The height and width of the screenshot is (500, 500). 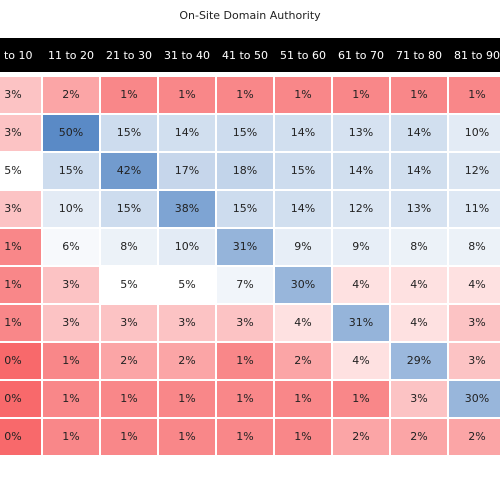 I want to click on cell-label: 7%, so click(x=244, y=284).